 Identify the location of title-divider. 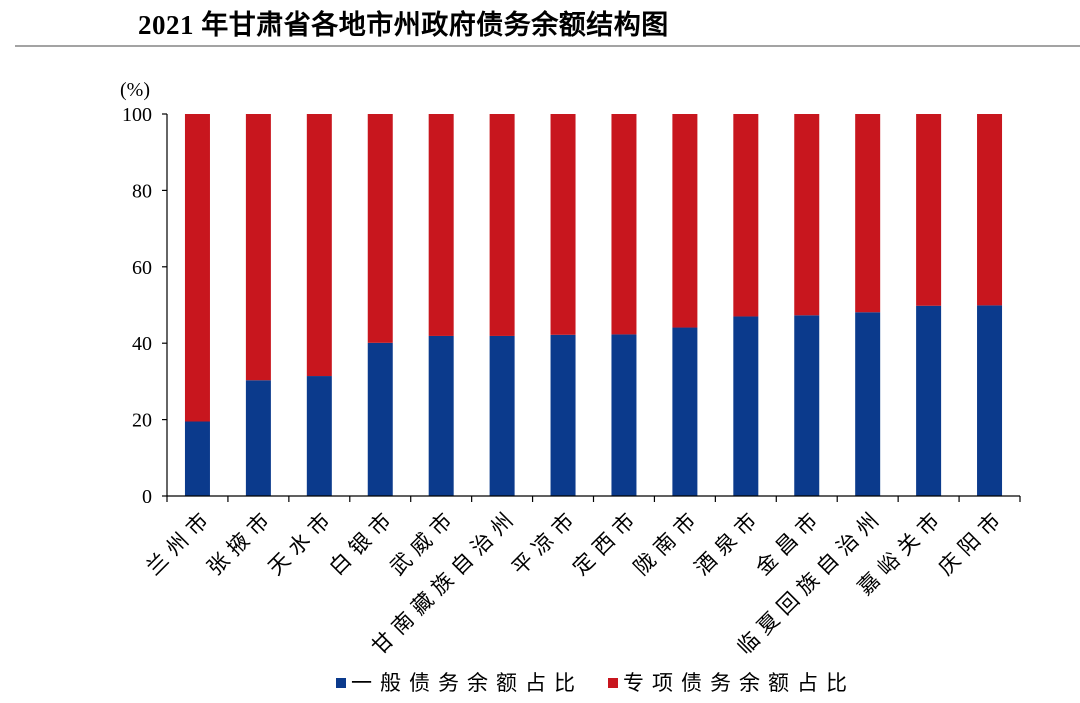
(547, 46).